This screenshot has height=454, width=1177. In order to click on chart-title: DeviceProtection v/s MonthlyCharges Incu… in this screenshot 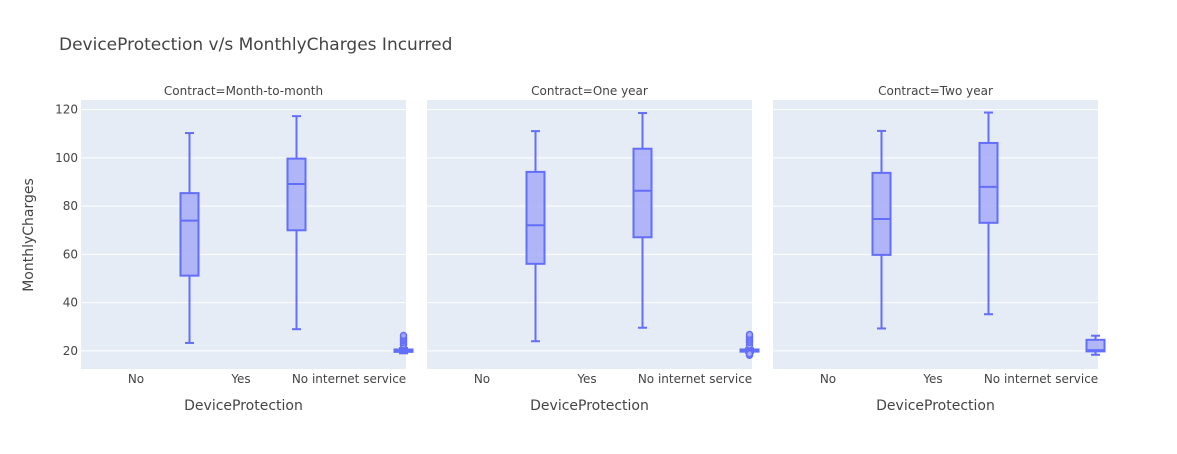, I will do `click(255, 45)`.